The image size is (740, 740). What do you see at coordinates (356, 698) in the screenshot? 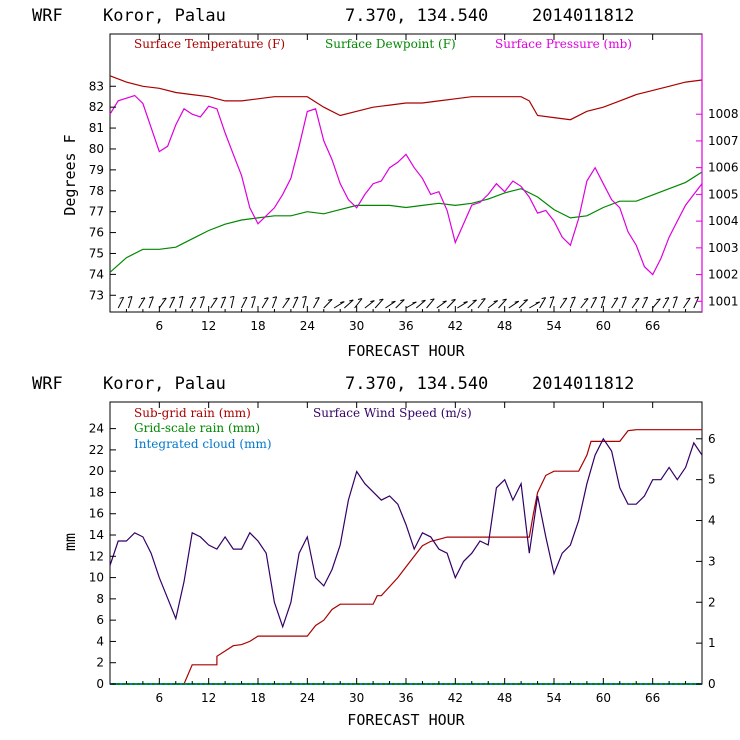
I see `bot-x-tick-label: 30` at bounding box center [356, 698].